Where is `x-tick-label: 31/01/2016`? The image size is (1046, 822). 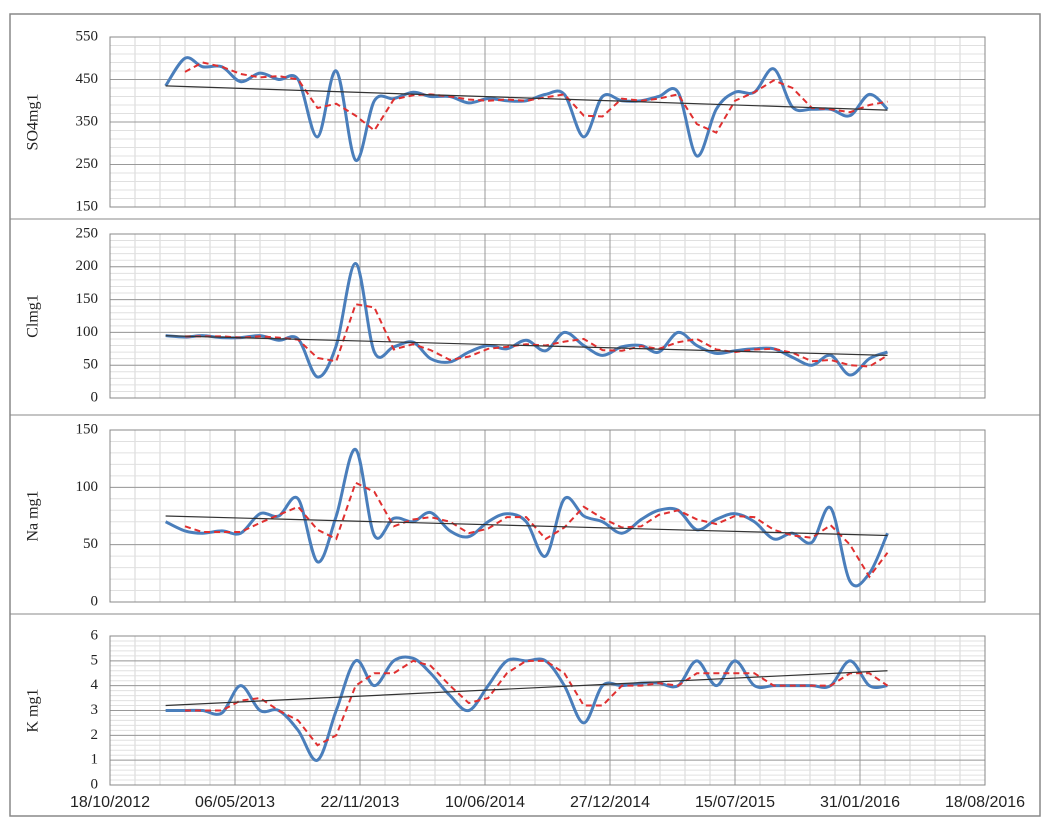
x-tick-label: 31/01/2016 is located at coordinates (860, 802).